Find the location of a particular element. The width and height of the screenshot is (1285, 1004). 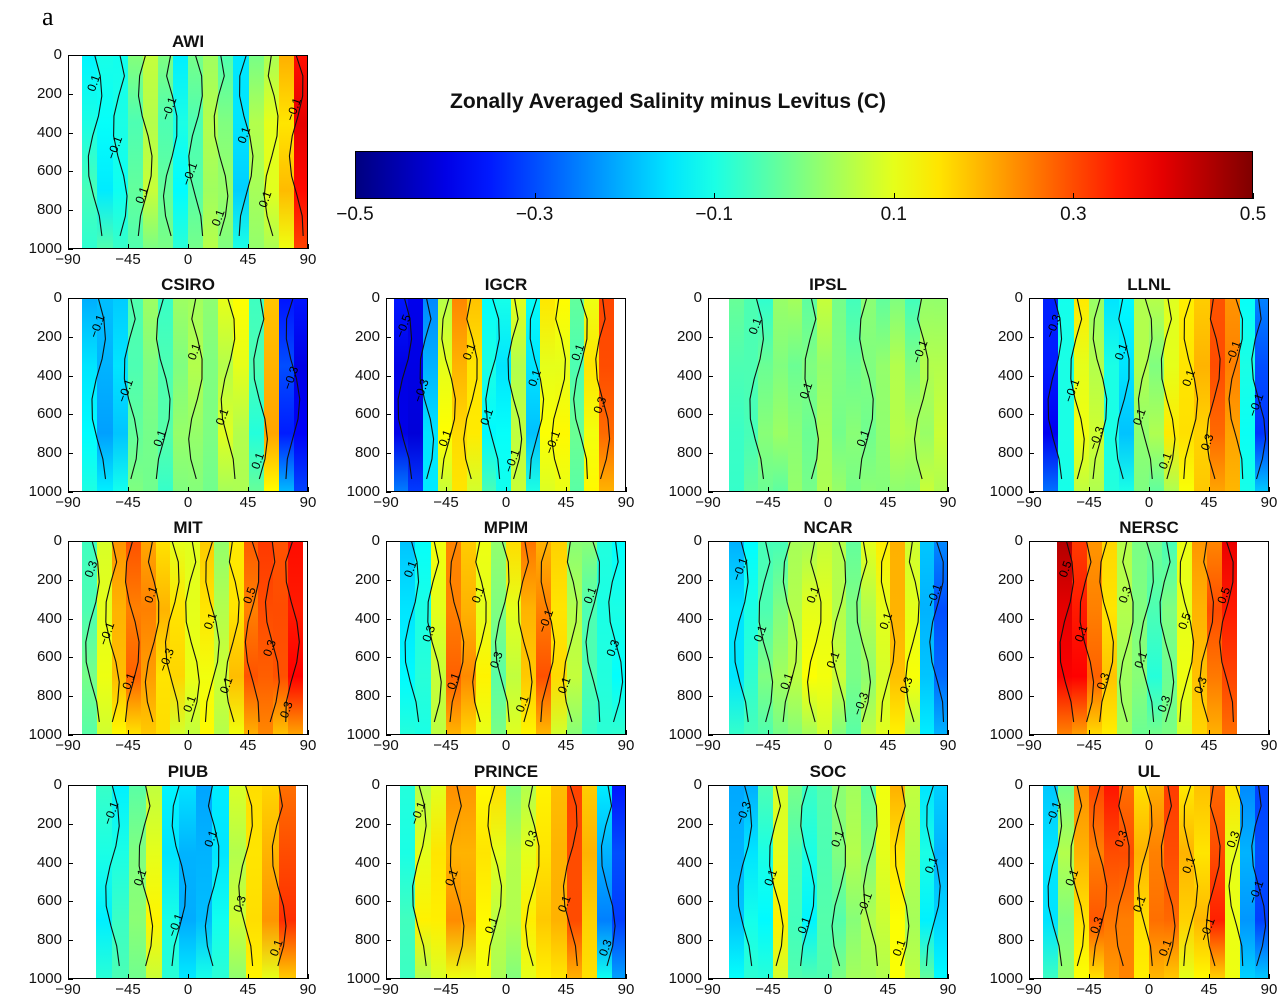

contour-label: −0.3 is located at coordinates (420, 390).